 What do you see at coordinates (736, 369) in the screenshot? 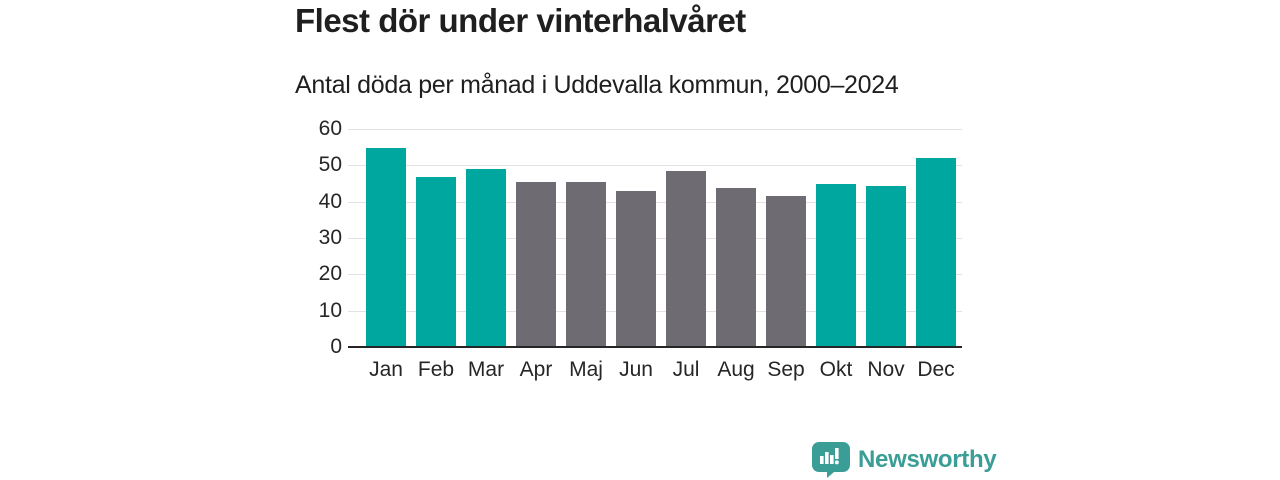
I see `x-axis-tick-label: Aug` at bounding box center [736, 369].